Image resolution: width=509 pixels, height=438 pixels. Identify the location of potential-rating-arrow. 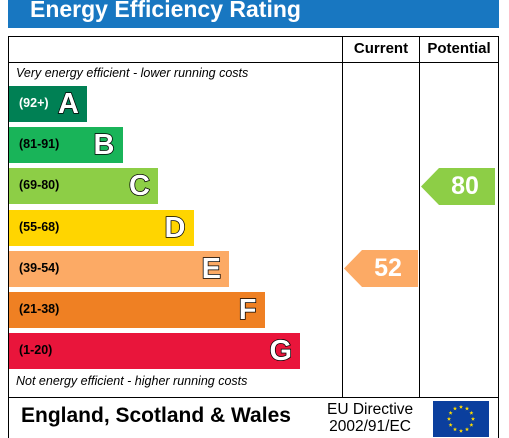
(458, 186).